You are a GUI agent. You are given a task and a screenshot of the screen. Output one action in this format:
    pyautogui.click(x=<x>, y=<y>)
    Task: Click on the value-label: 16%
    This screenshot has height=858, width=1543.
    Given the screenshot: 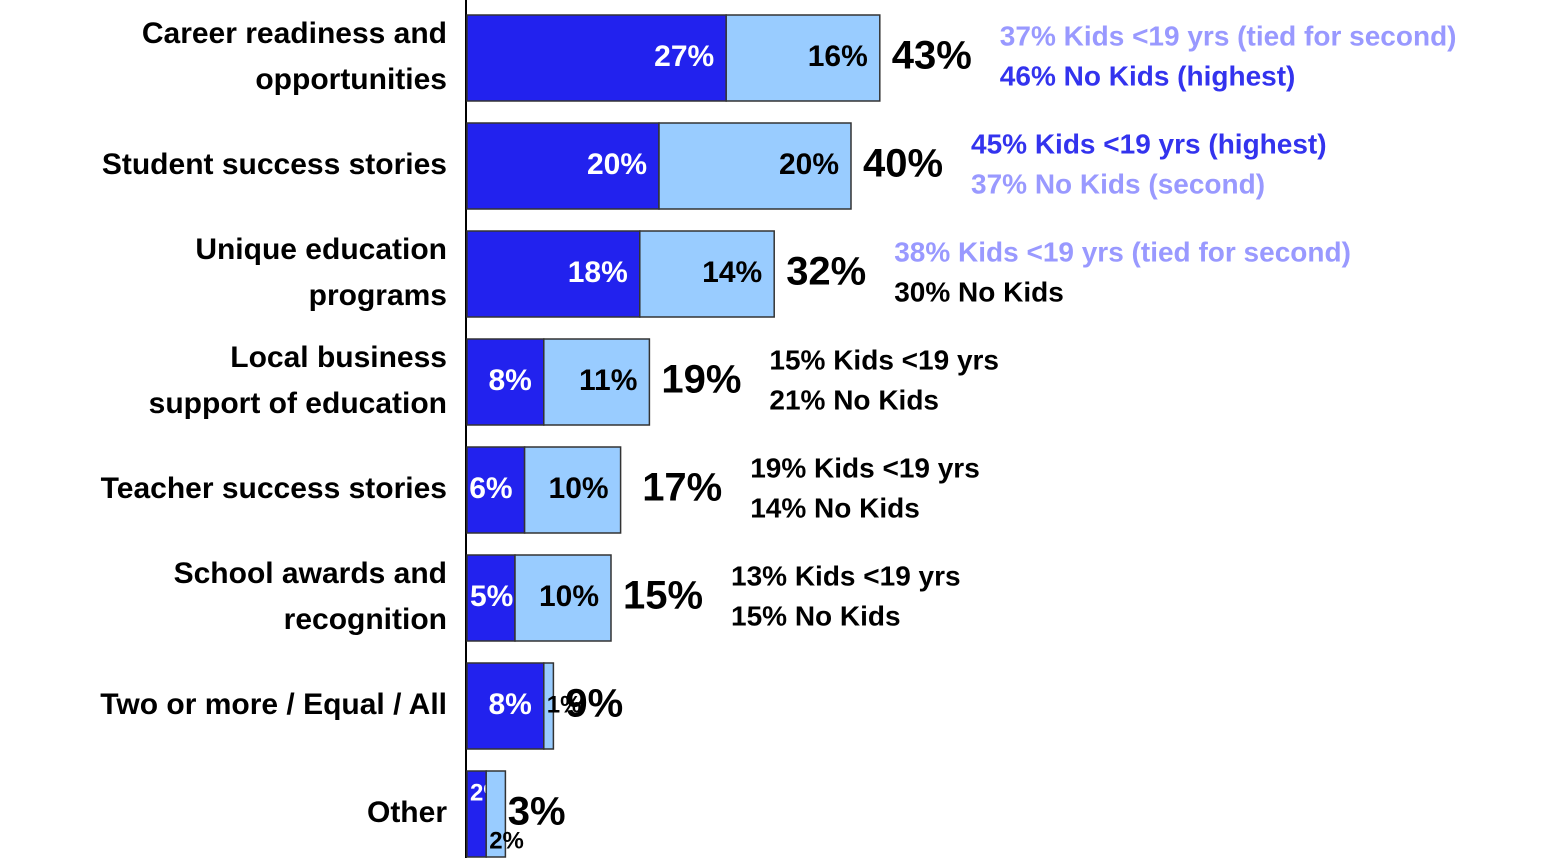 What is the action you would take?
    pyautogui.click(x=838, y=56)
    